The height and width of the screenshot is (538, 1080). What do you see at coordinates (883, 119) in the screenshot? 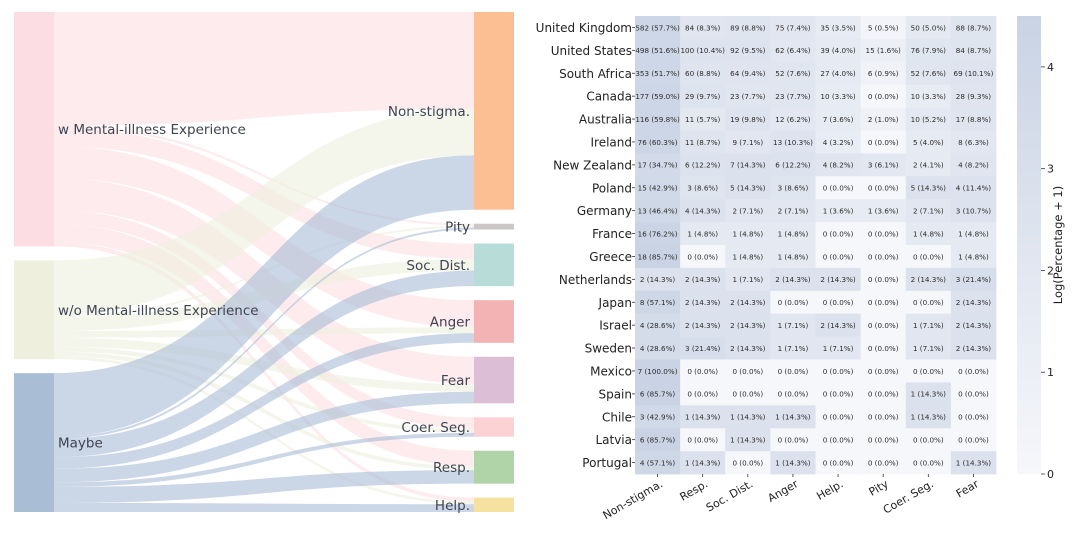
I see `heatmap-cell-label: 2 (1.0%)` at bounding box center [883, 119].